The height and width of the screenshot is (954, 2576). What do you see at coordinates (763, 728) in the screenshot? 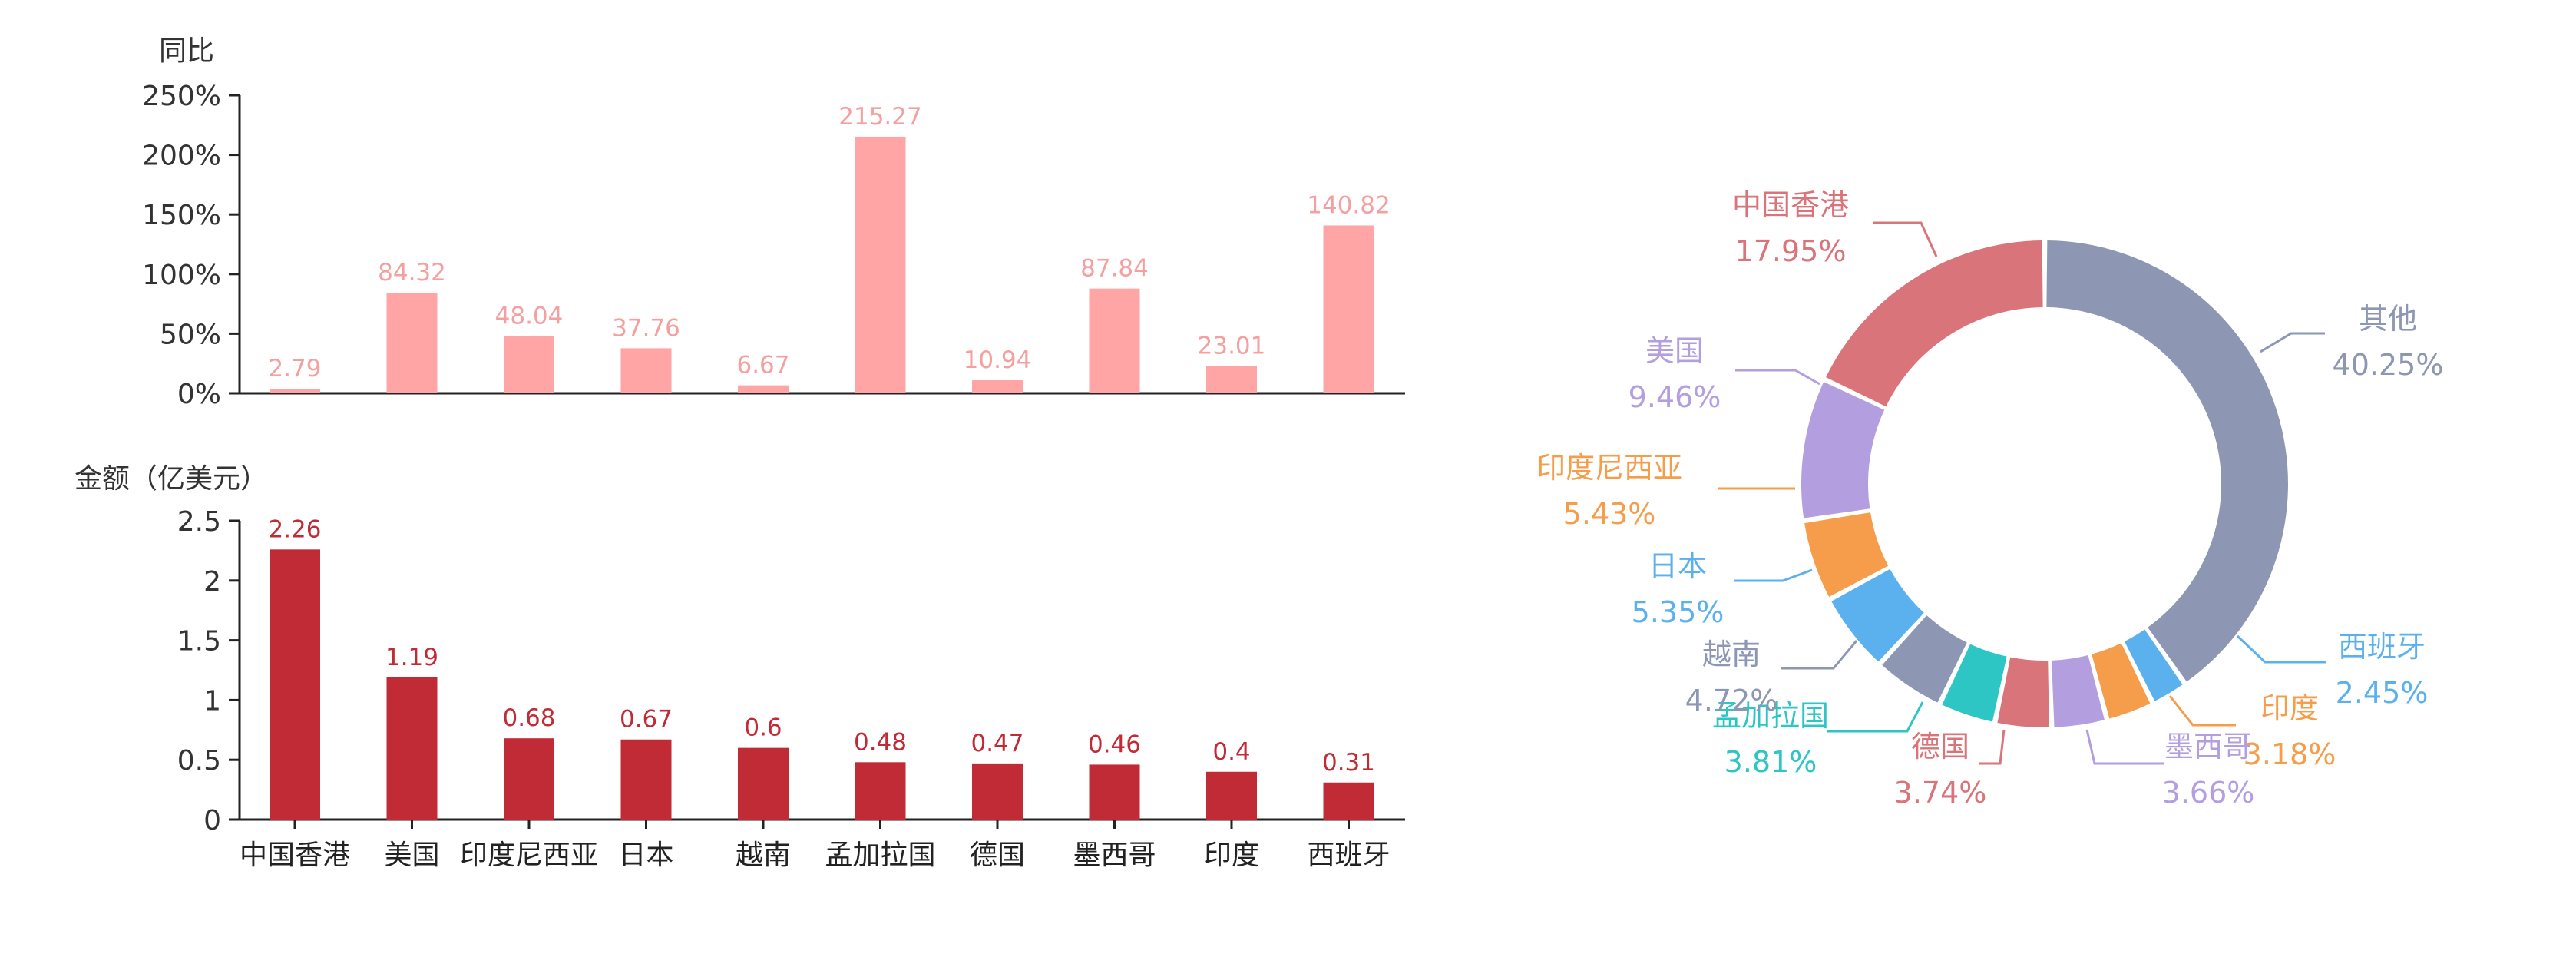
I see `bar-value-label: 0.6` at bounding box center [763, 728].